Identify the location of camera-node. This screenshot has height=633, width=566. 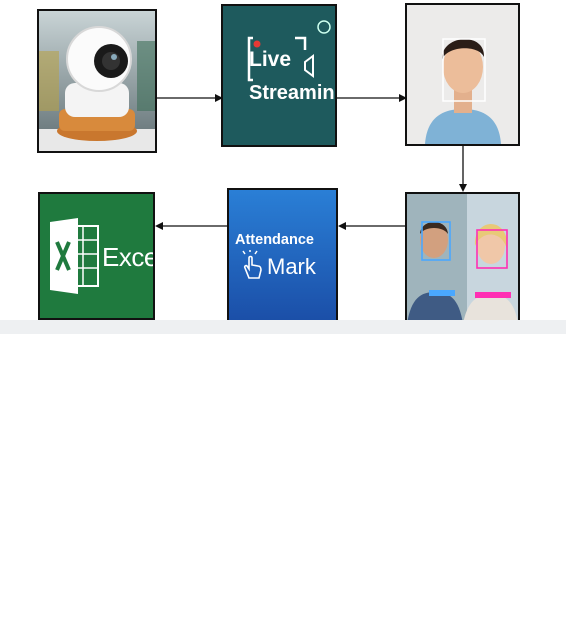
(97, 81).